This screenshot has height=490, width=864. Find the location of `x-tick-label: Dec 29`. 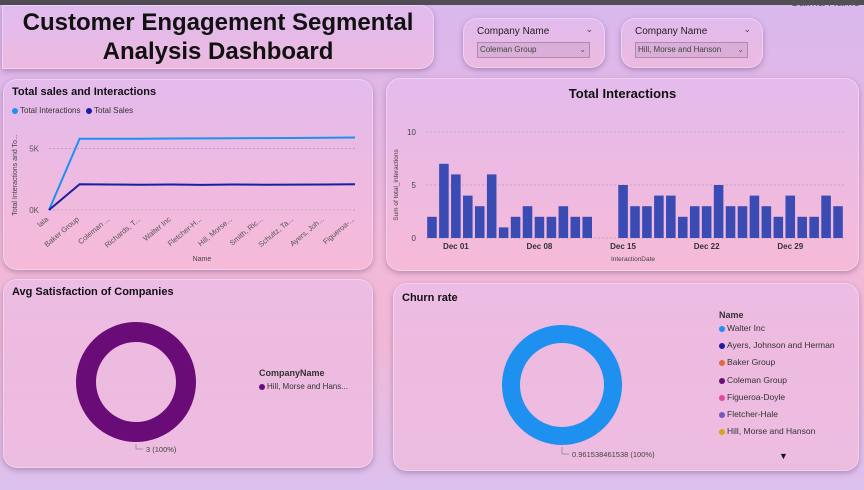

x-tick-label: Dec 29 is located at coordinates (790, 246).